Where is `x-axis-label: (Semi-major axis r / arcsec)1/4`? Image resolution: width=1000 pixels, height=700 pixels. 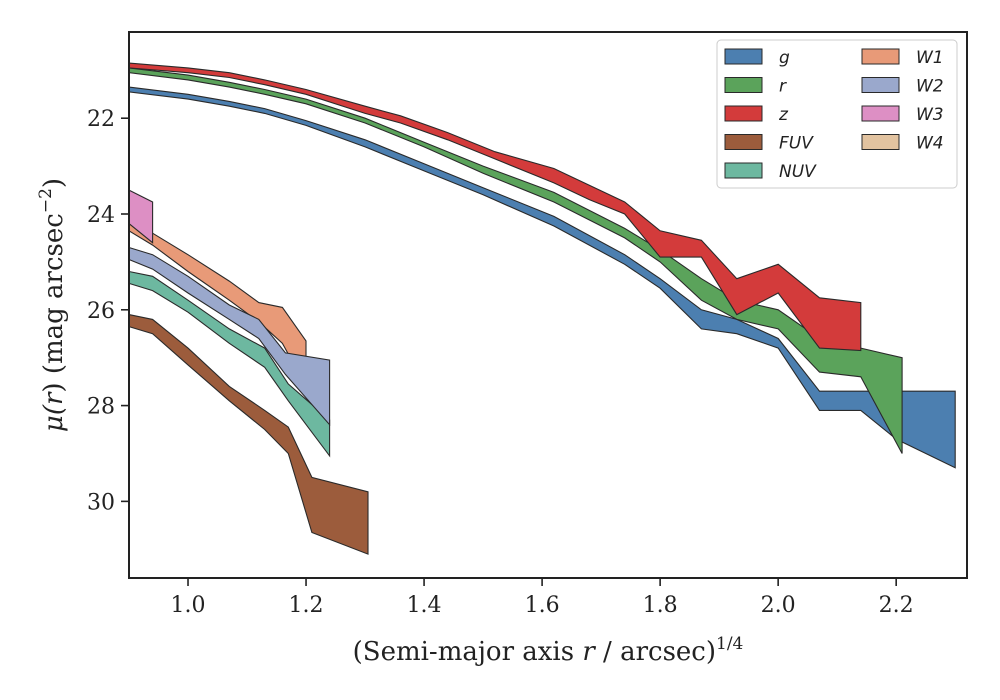
x-axis-label: (Semi-major axis r / arcsec)1/4 is located at coordinates (548, 650).